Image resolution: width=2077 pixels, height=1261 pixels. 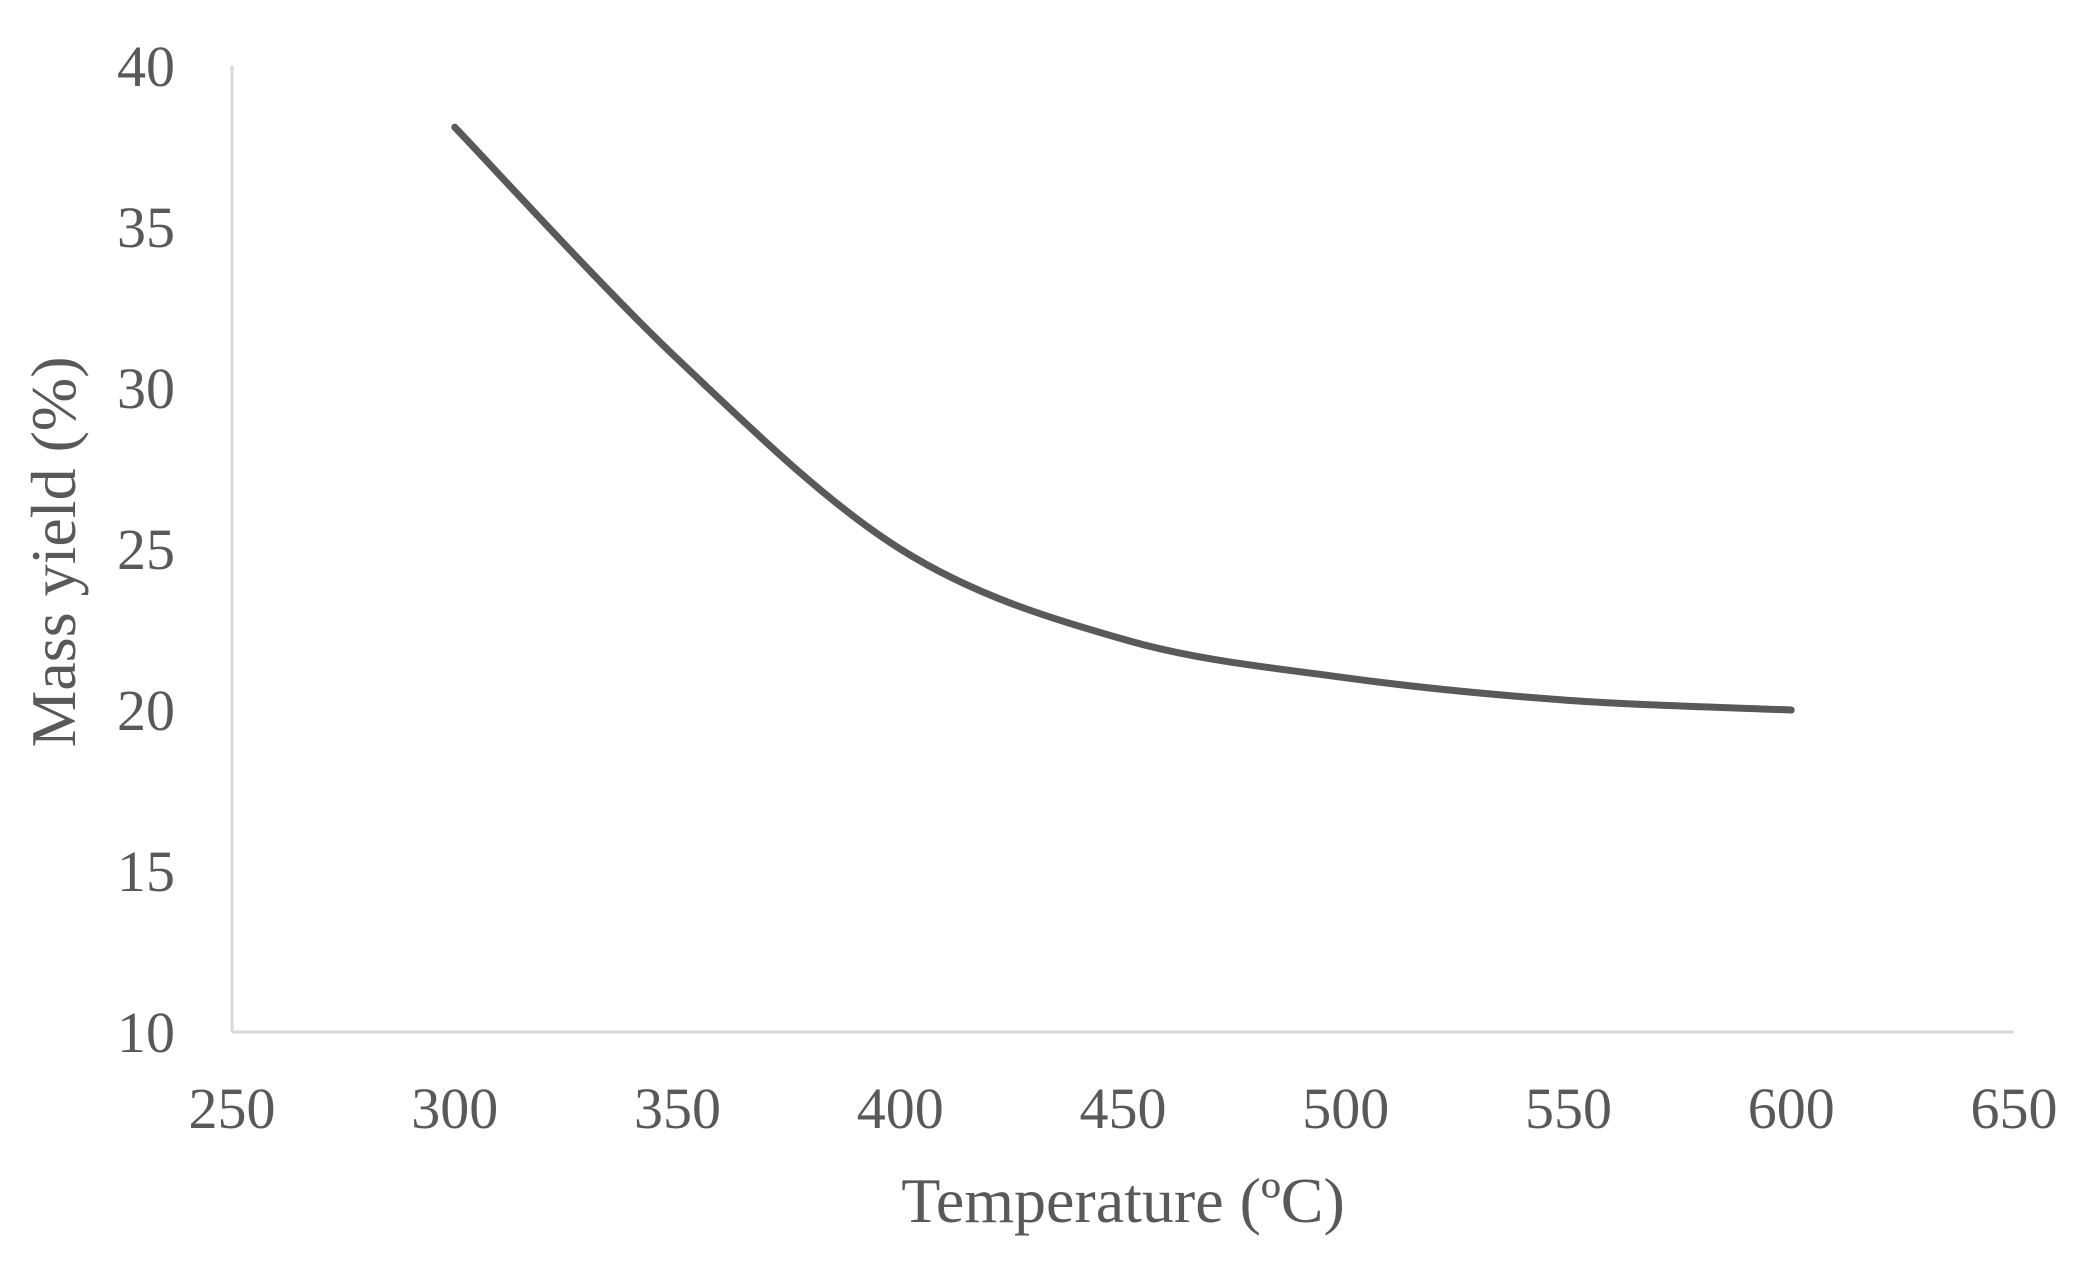 I want to click on x-axis-title: Temperature (ºC), so click(x=1123, y=1200).